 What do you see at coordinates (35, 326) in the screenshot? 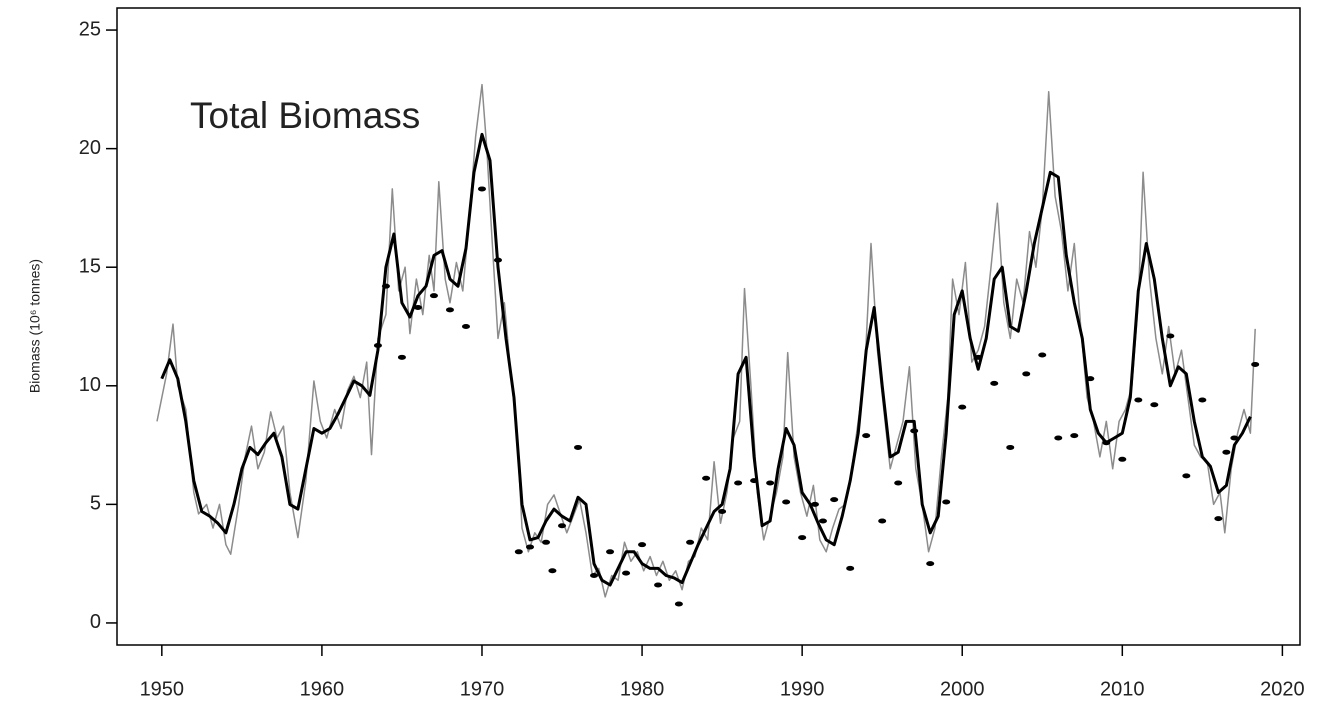
I see `y-axis-label: Biomass (10⁶ tonnes)` at bounding box center [35, 326].